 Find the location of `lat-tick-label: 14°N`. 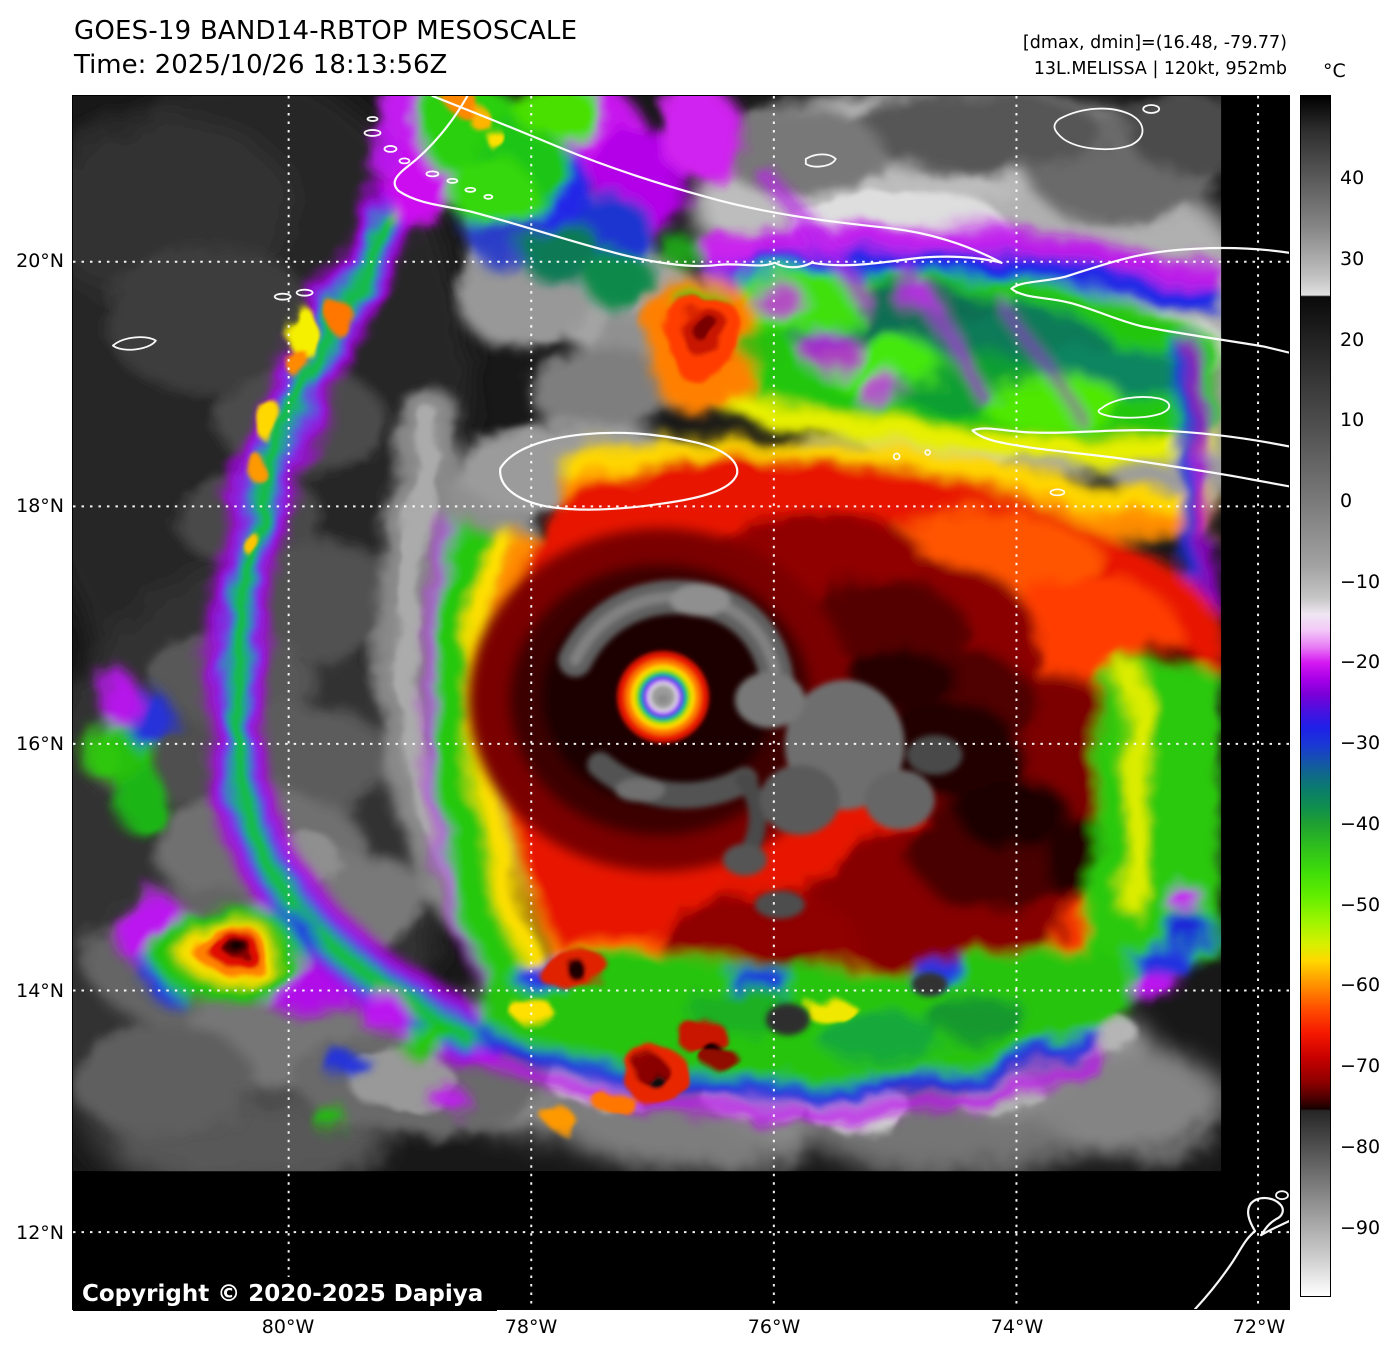

lat-tick-label: 14°N is located at coordinates (40, 991).